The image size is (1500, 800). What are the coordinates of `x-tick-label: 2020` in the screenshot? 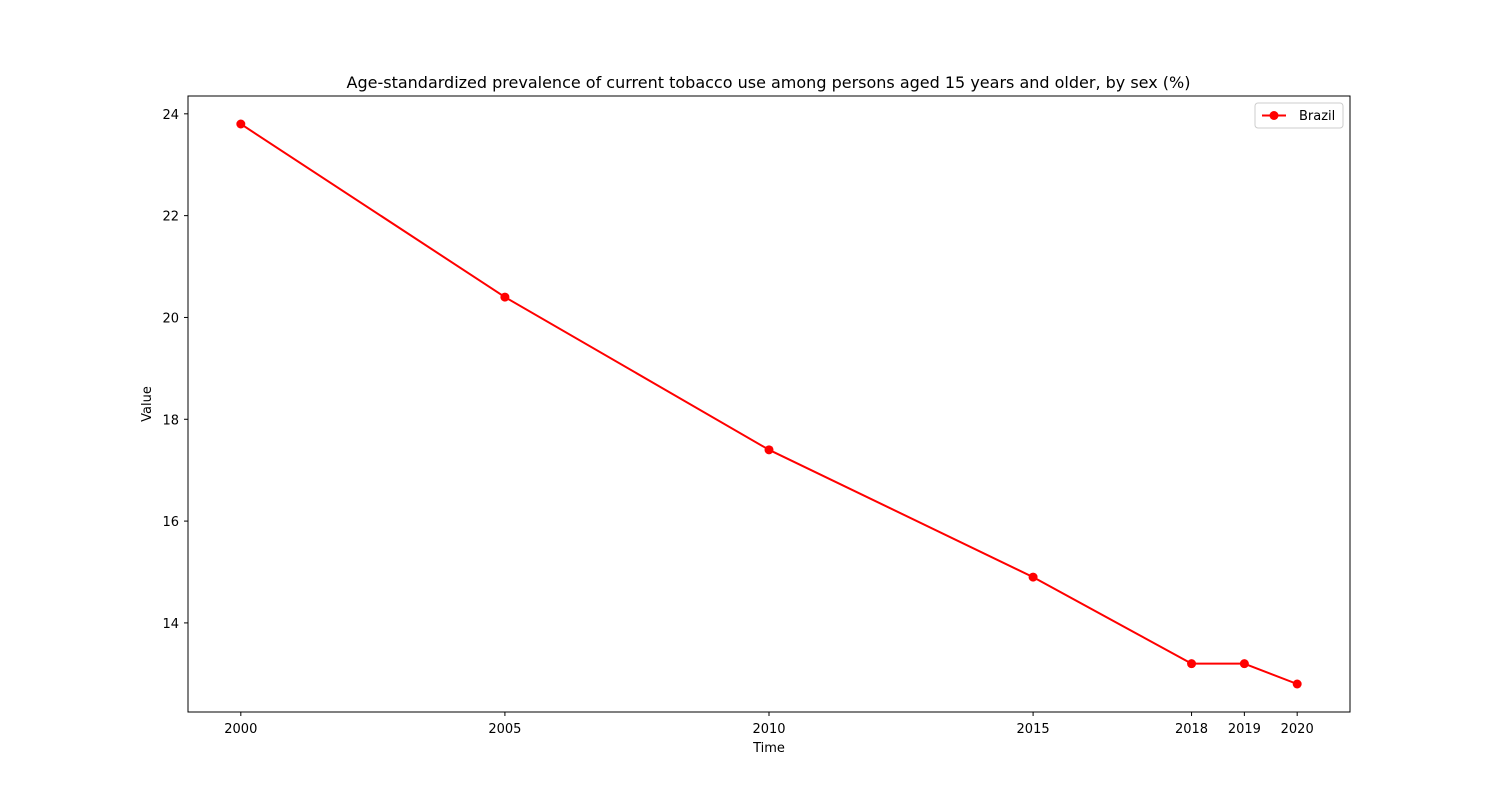 It's located at (1297, 729).